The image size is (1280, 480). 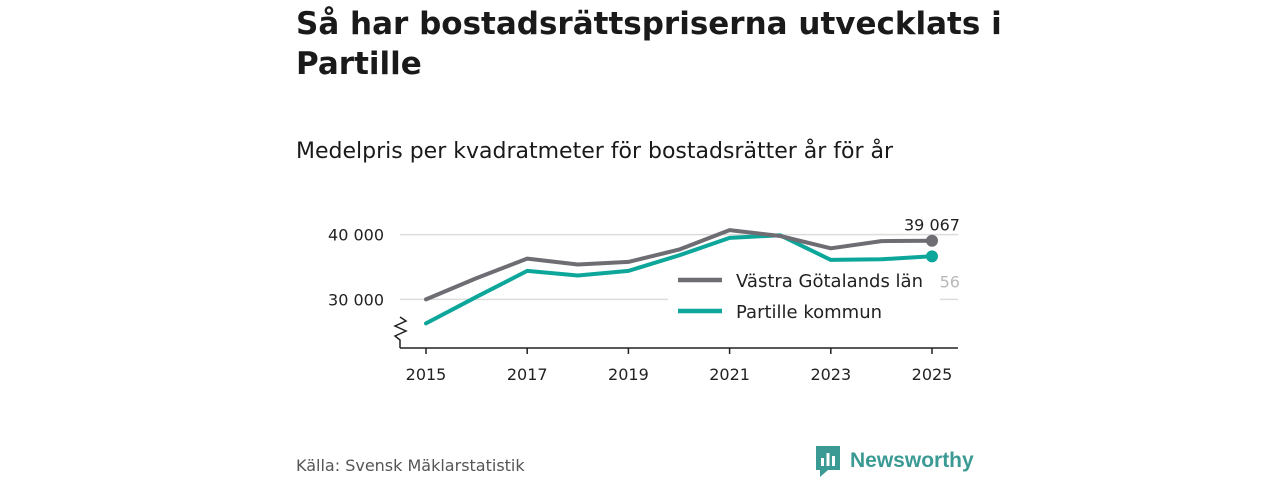 What do you see at coordinates (356, 235) in the screenshot?
I see `y-tick-label: 40 000` at bounding box center [356, 235].